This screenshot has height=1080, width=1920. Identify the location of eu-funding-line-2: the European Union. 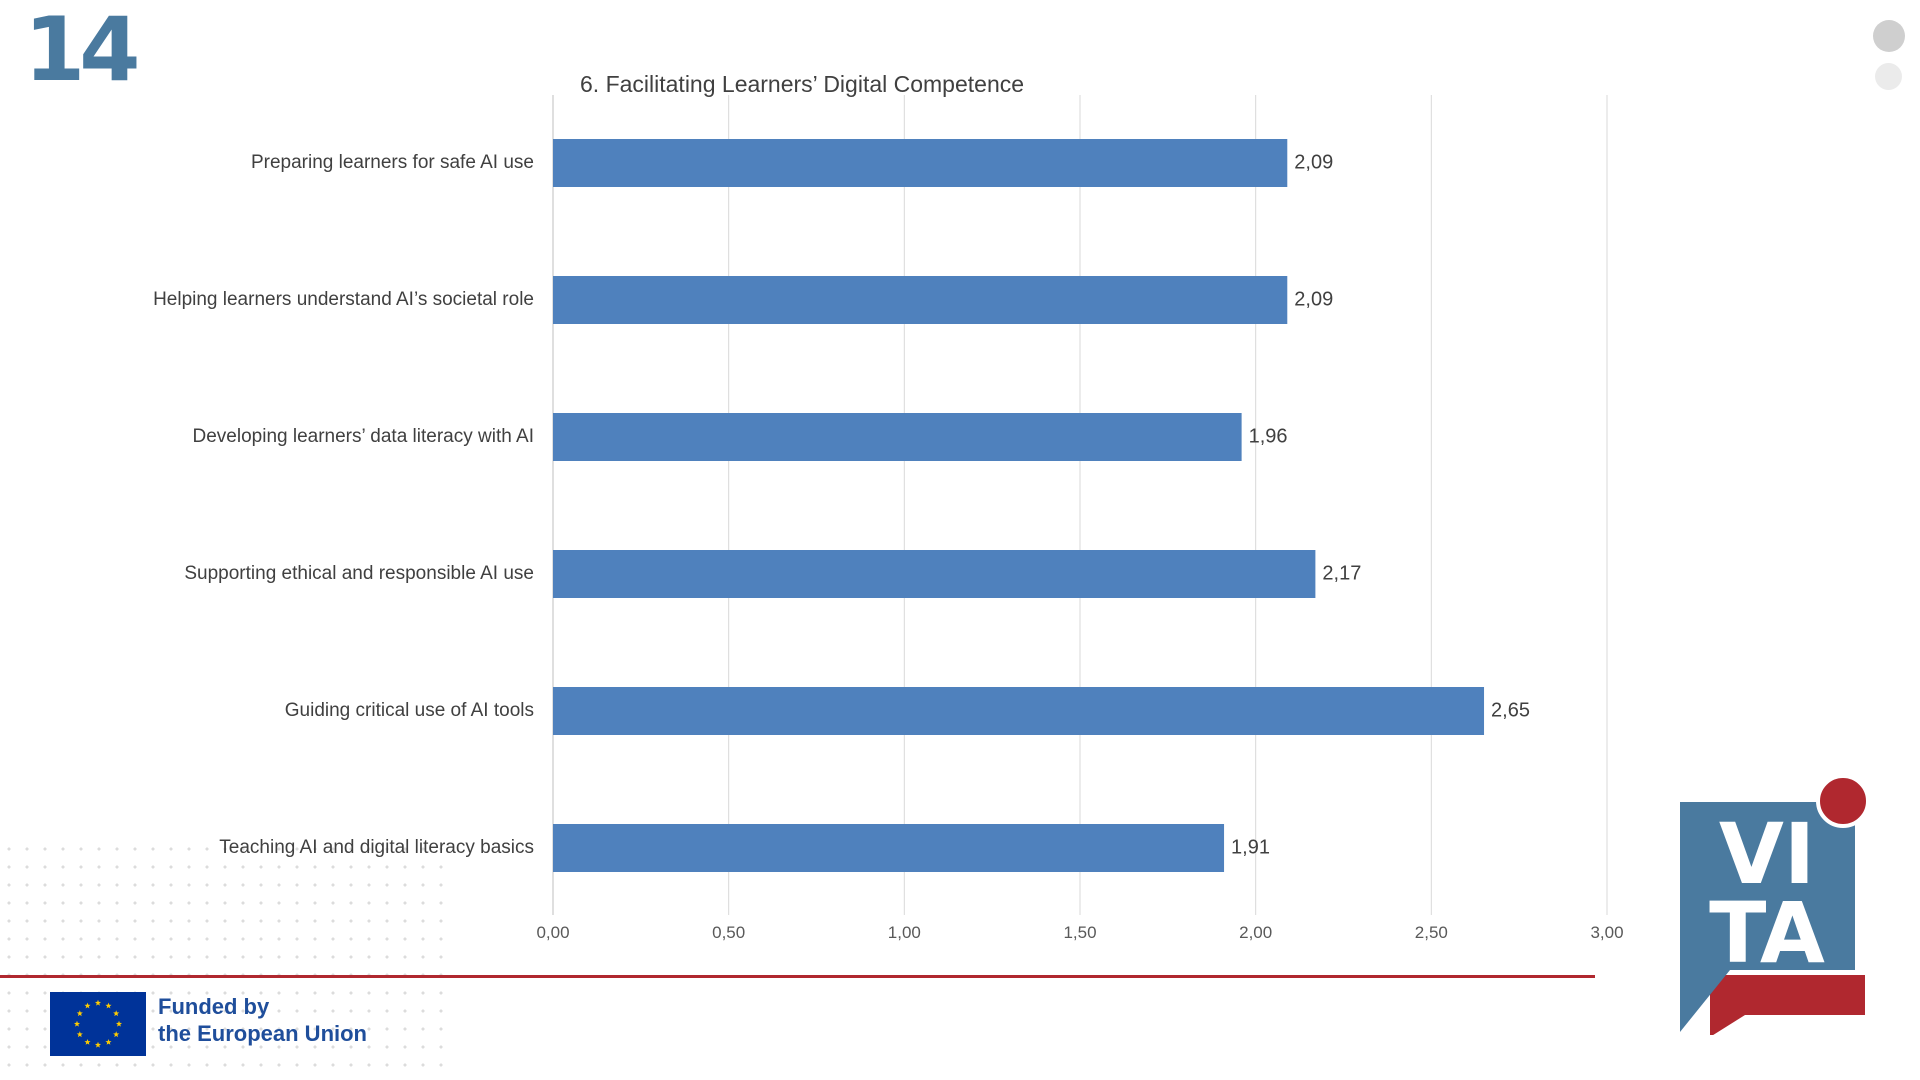
(262, 1033).